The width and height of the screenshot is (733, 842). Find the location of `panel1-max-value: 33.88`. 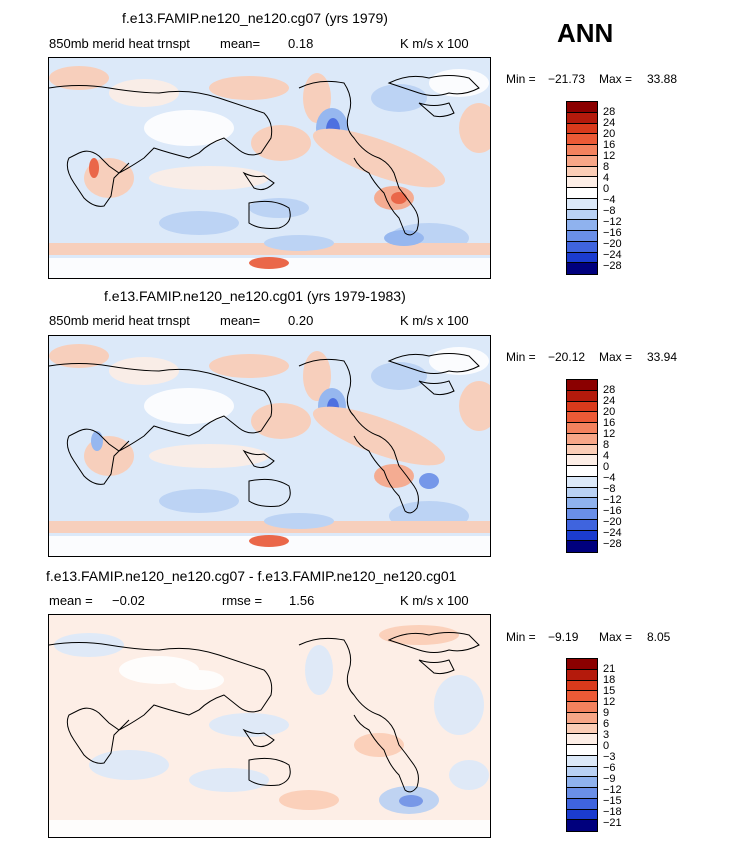

panel1-max-value: 33.88 is located at coordinates (662, 79).